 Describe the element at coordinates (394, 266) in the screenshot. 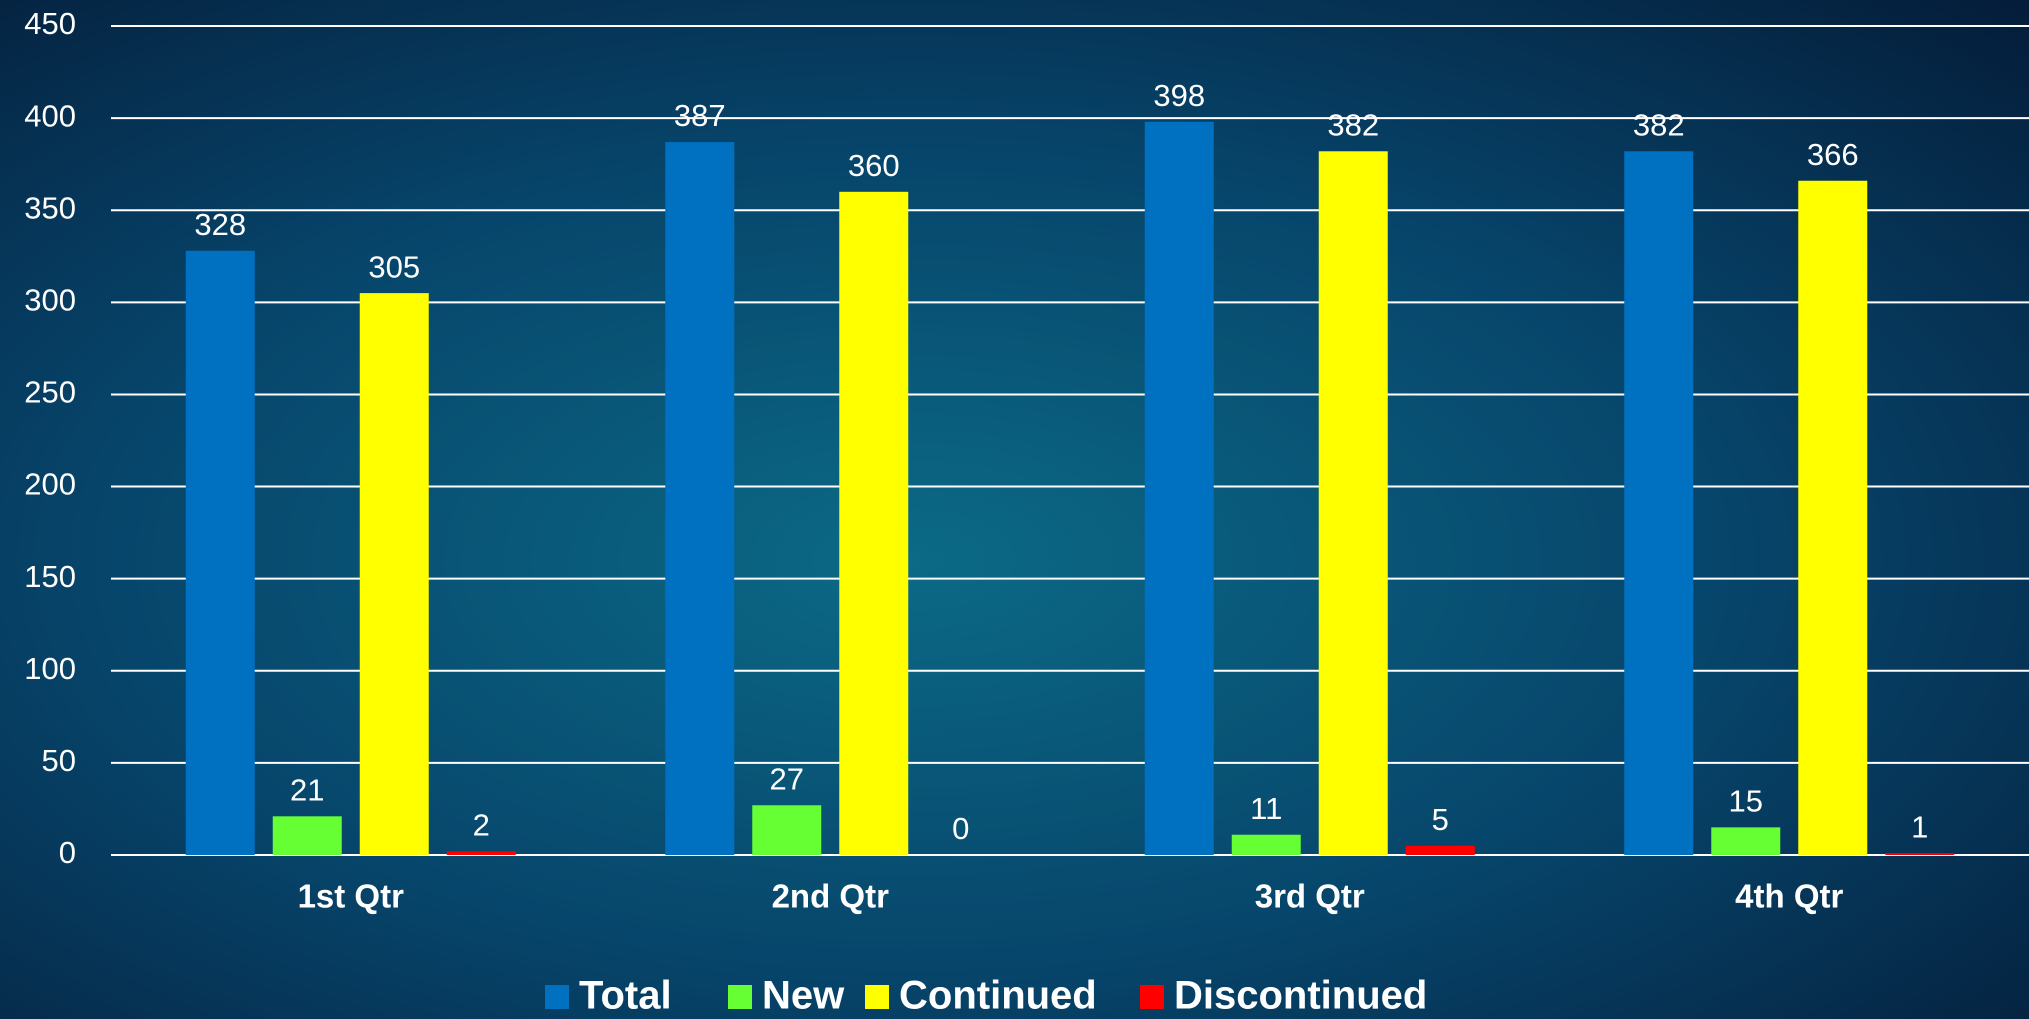

I see `data-label: 305` at that location.